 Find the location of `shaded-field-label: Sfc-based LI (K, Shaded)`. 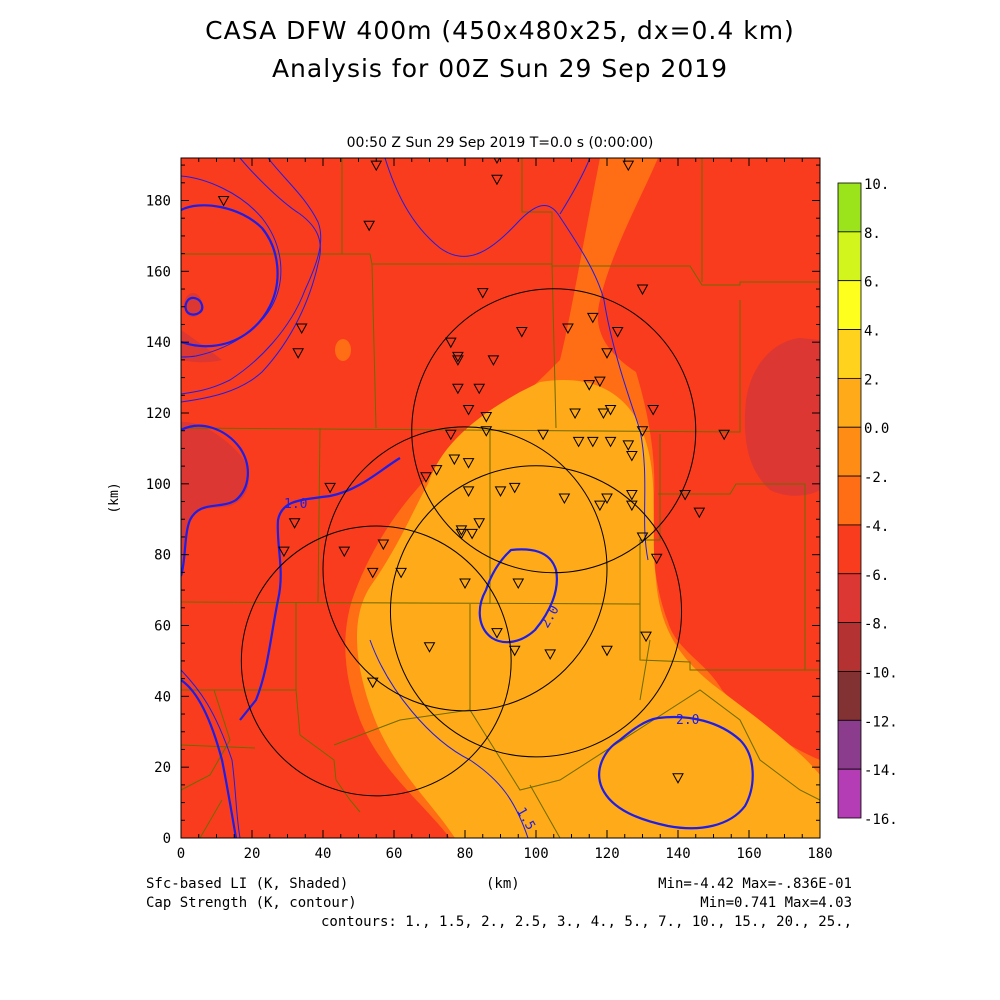

shaded-field-label: Sfc-based LI (K, Shaded) is located at coordinates (247, 884).